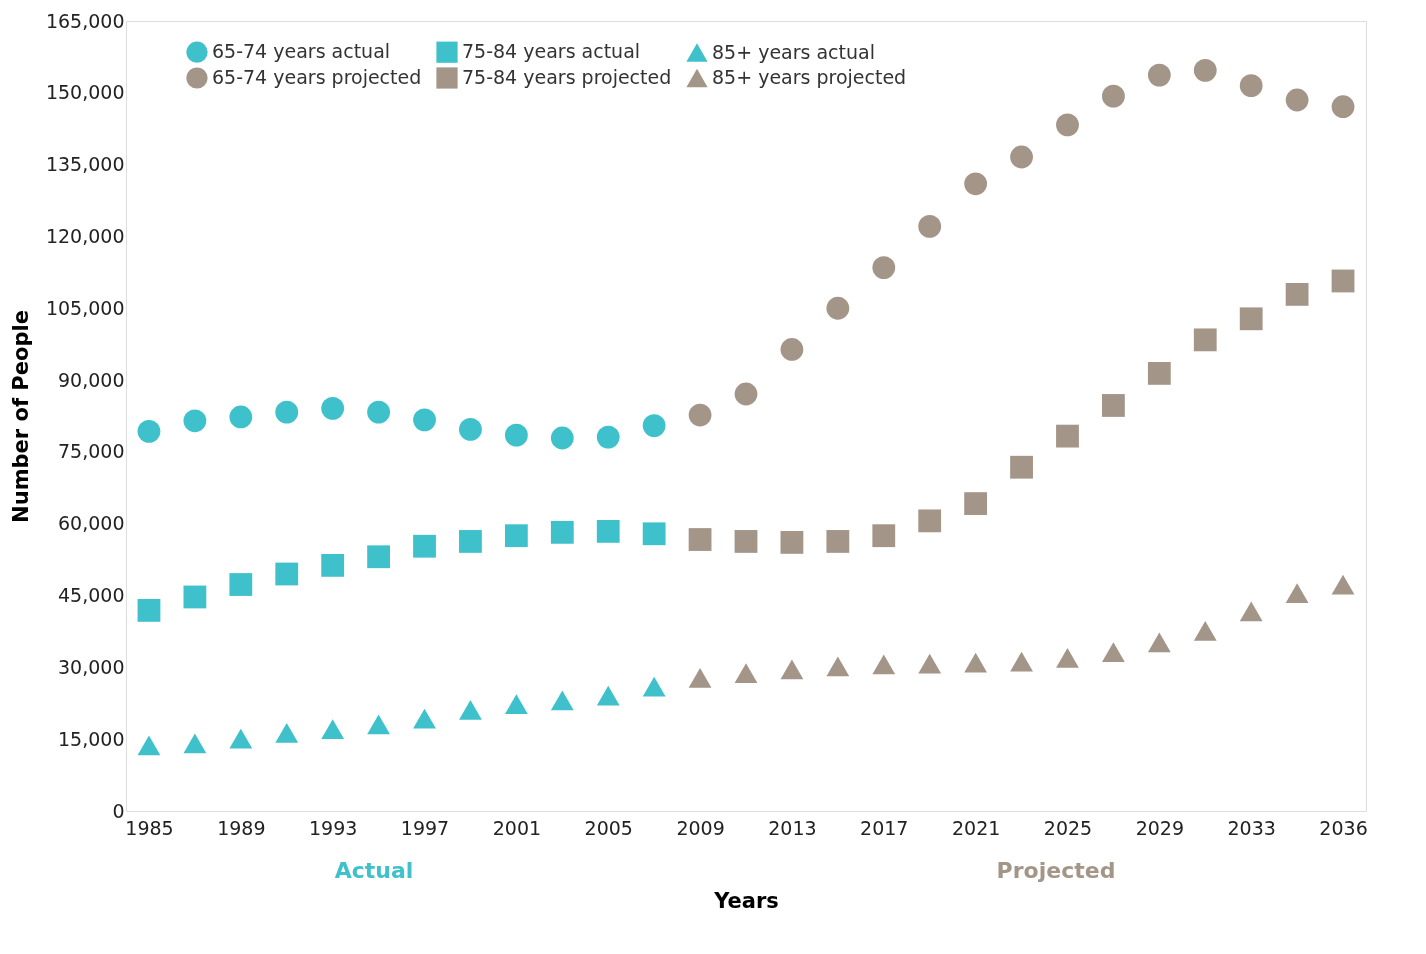 Image resolution: width=1426 pixels, height=954 pixels. I want to click on y-tick-label: 150,000, so click(85, 92).